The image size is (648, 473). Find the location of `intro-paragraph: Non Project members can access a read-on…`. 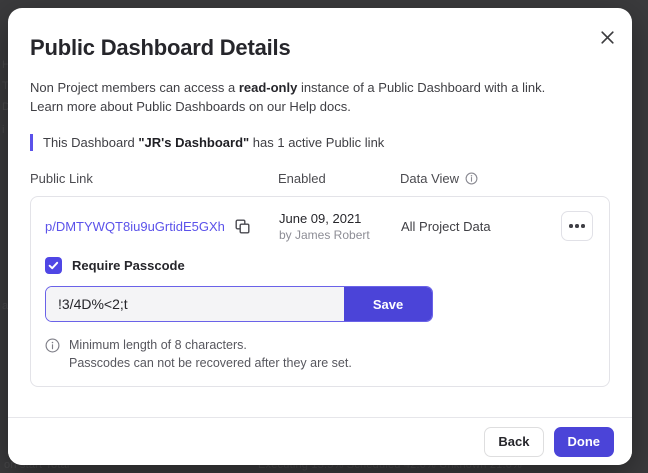

intro-paragraph: Non Project members can access a read-on… is located at coordinates (320, 89).